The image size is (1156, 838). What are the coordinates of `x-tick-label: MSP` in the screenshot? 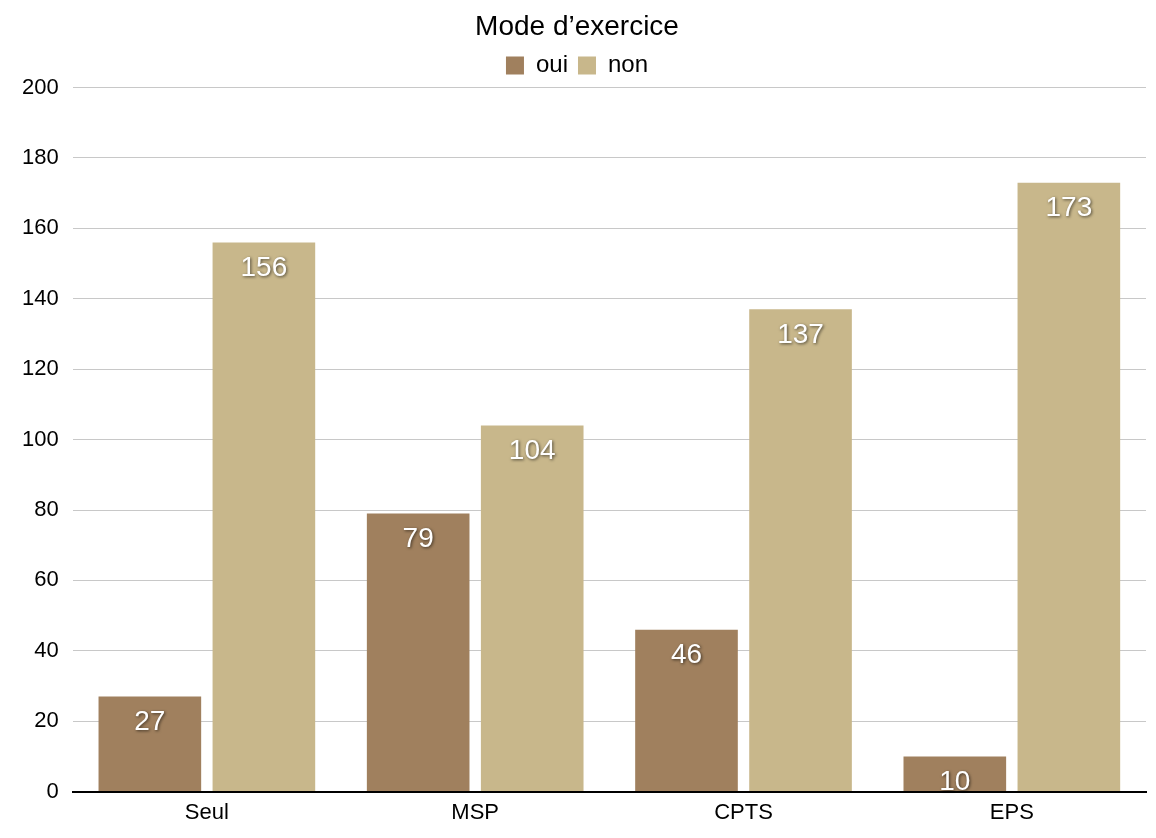 It's located at (475, 811).